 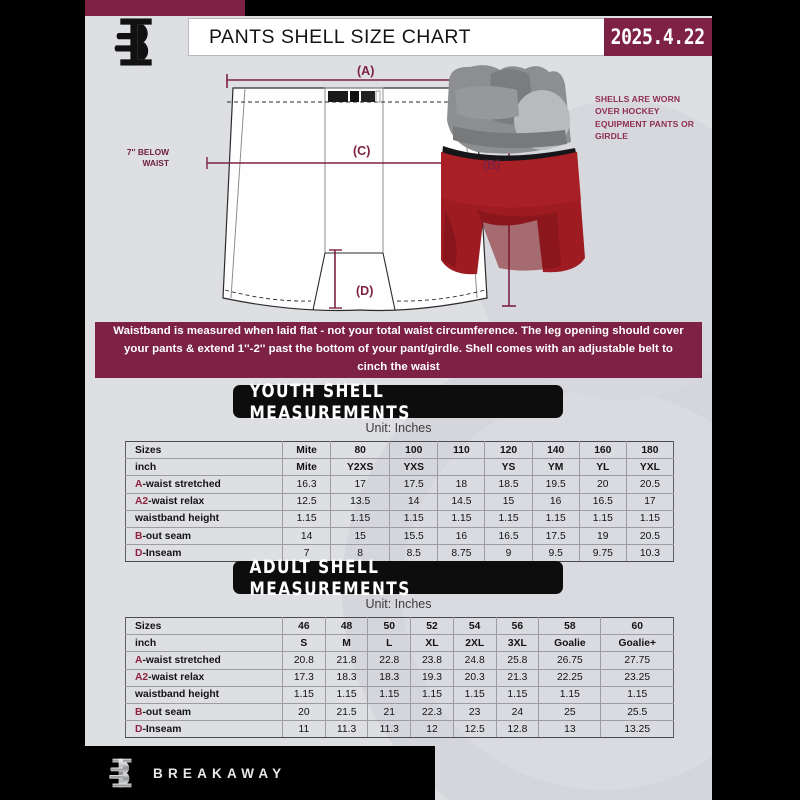 What do you see at coordinates (399, 729) in the screenshot?
I see `table-row: D-Inseam 11 11.3 11.3 12 12.5 12.8 13 13.25` at bounding box center [399, 729].